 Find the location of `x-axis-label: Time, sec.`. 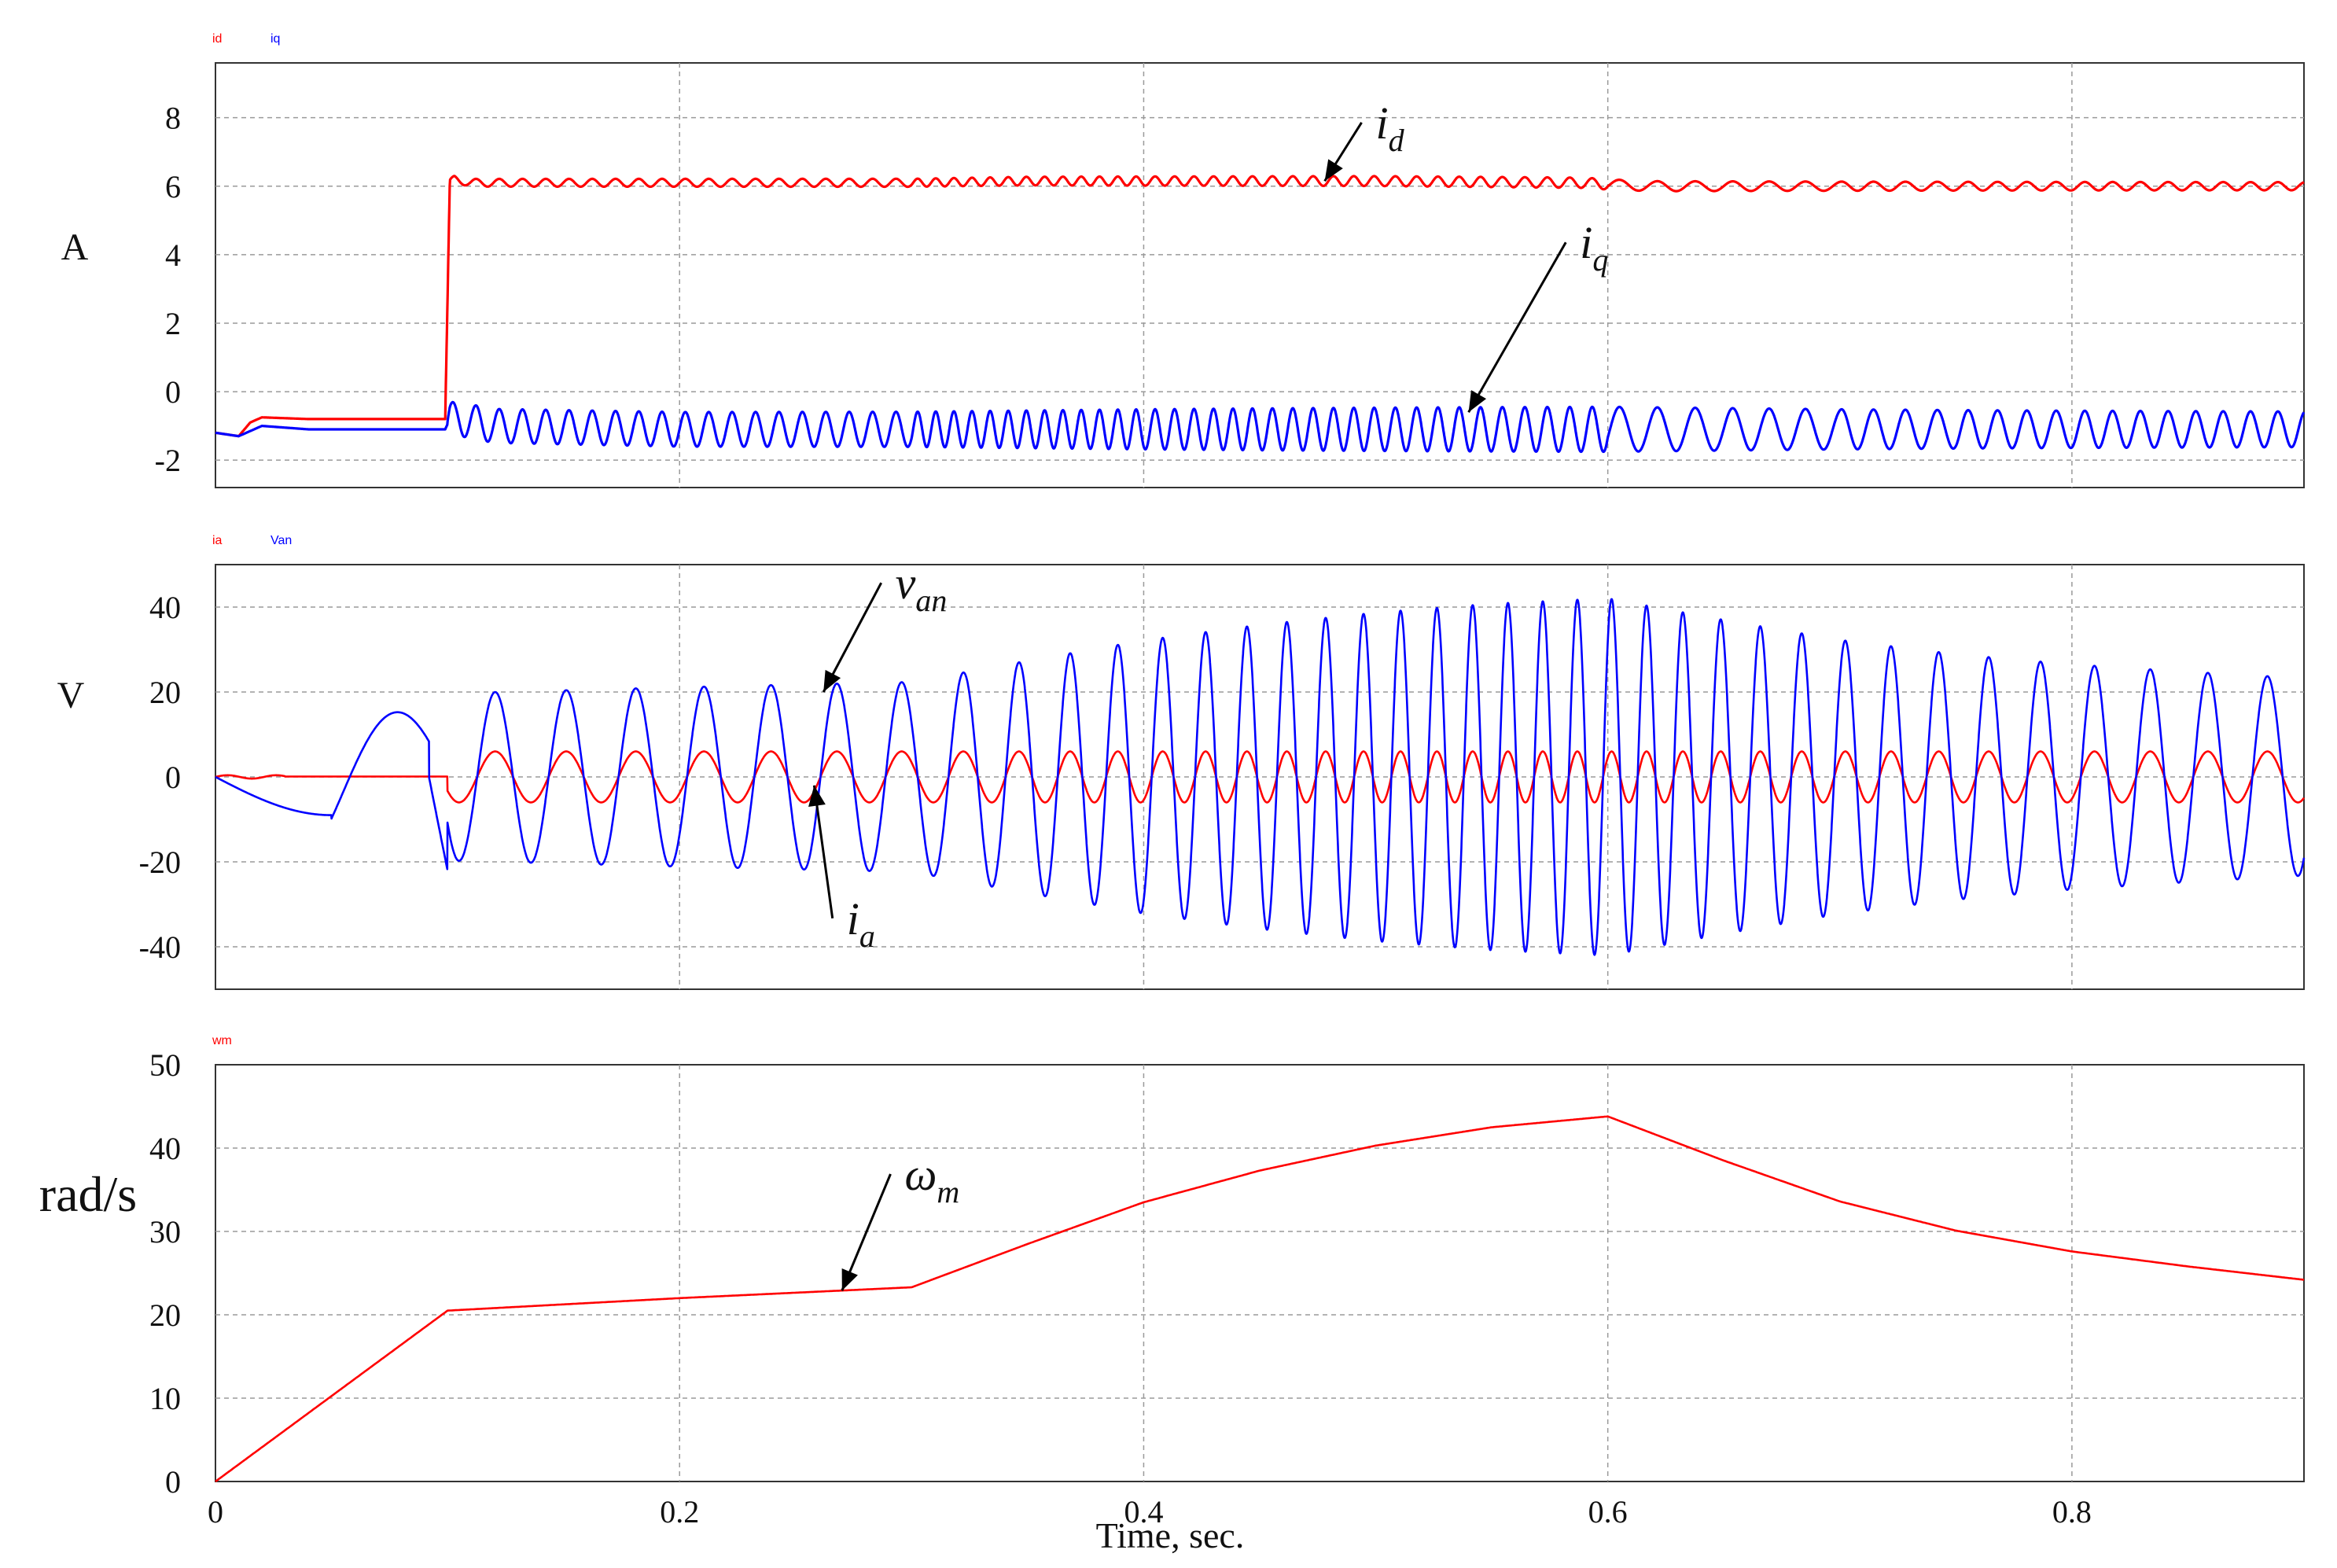

x-axis-label: Time, sec. is located at coordinates (1170, 1535).